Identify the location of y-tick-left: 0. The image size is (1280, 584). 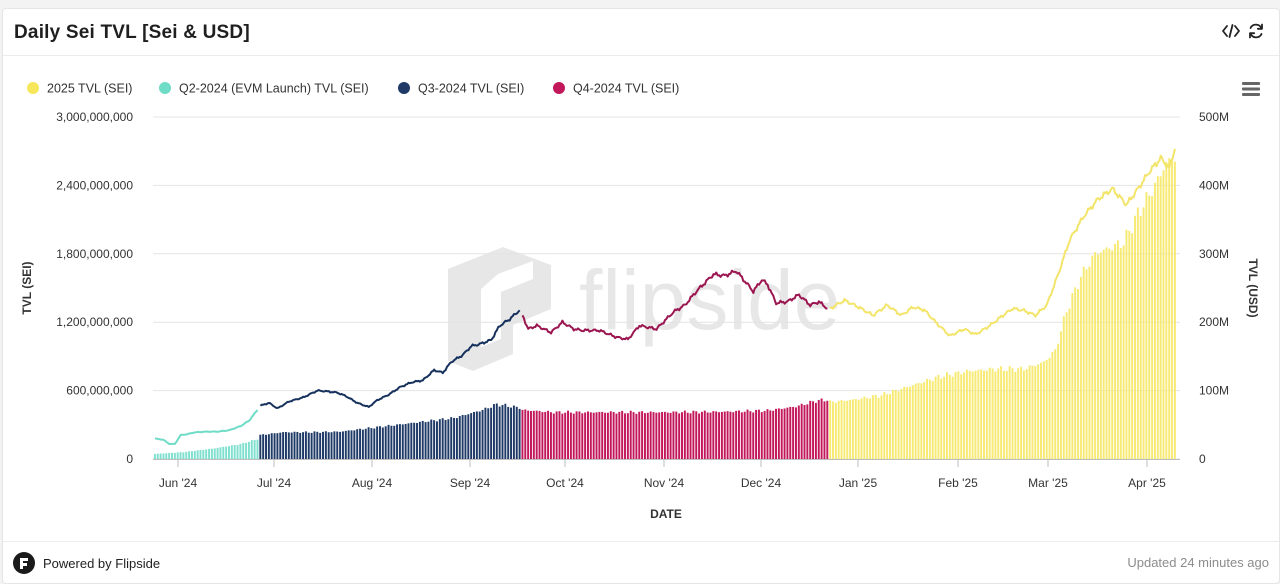
(129, 459).